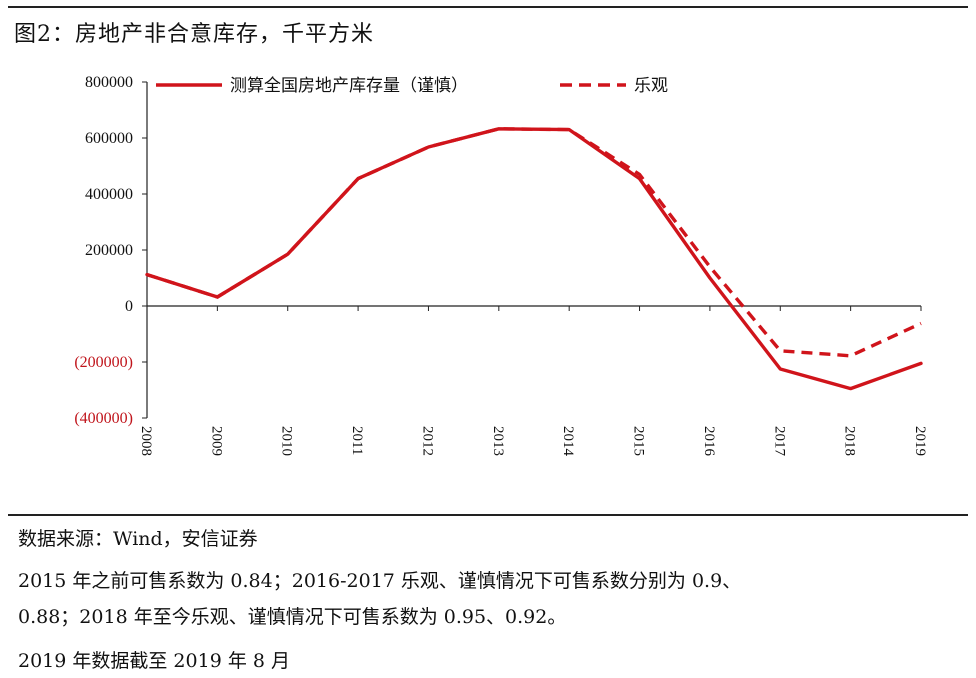  I want to click on x-tick-label: 2013, so click(498, 441).